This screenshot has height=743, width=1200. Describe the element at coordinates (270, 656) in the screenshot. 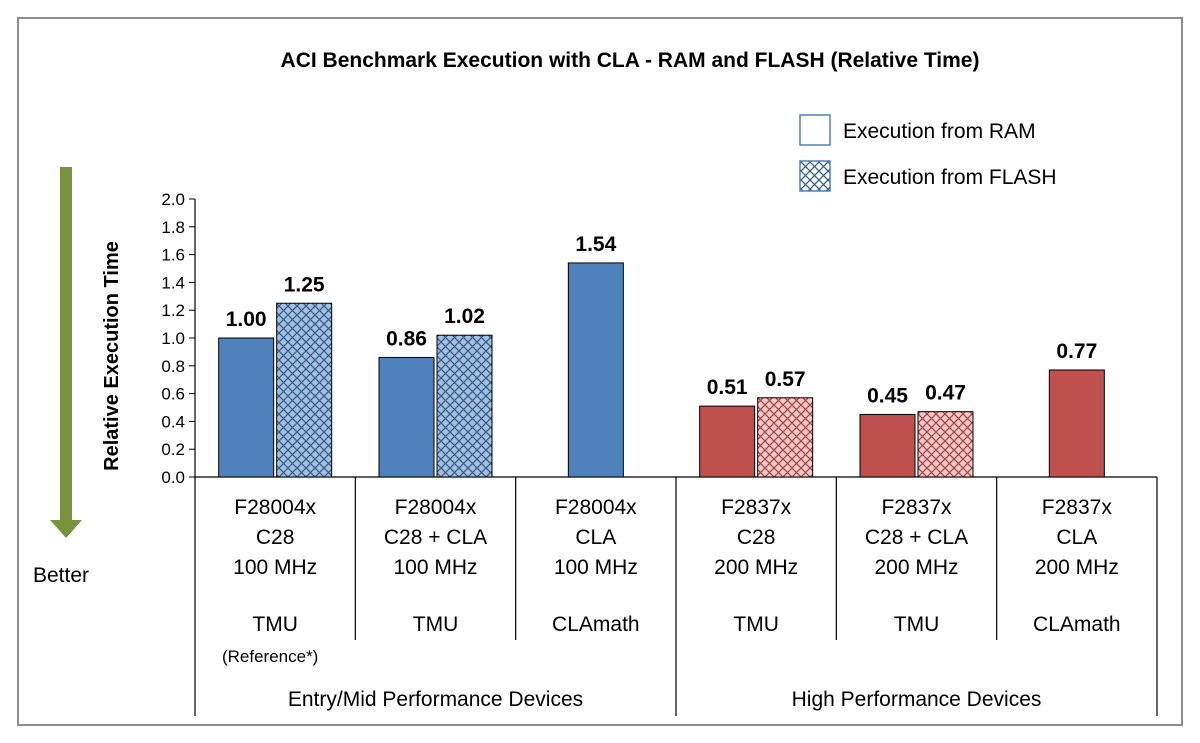

I see `category-note: (Reference*)` at that location.